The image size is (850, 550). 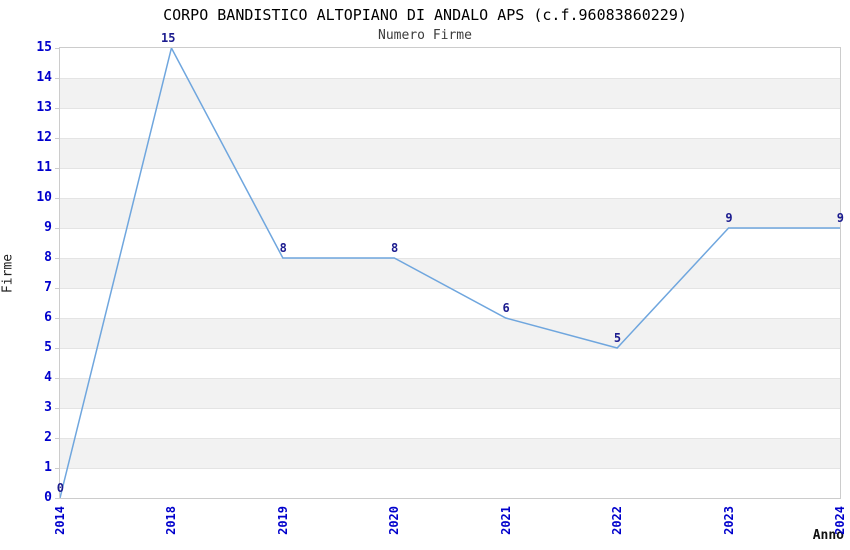 What do you see at coordinates (171, 520) in the screenshot?
I see `x-tick-label: 2018` at bounding box center [171, 520].